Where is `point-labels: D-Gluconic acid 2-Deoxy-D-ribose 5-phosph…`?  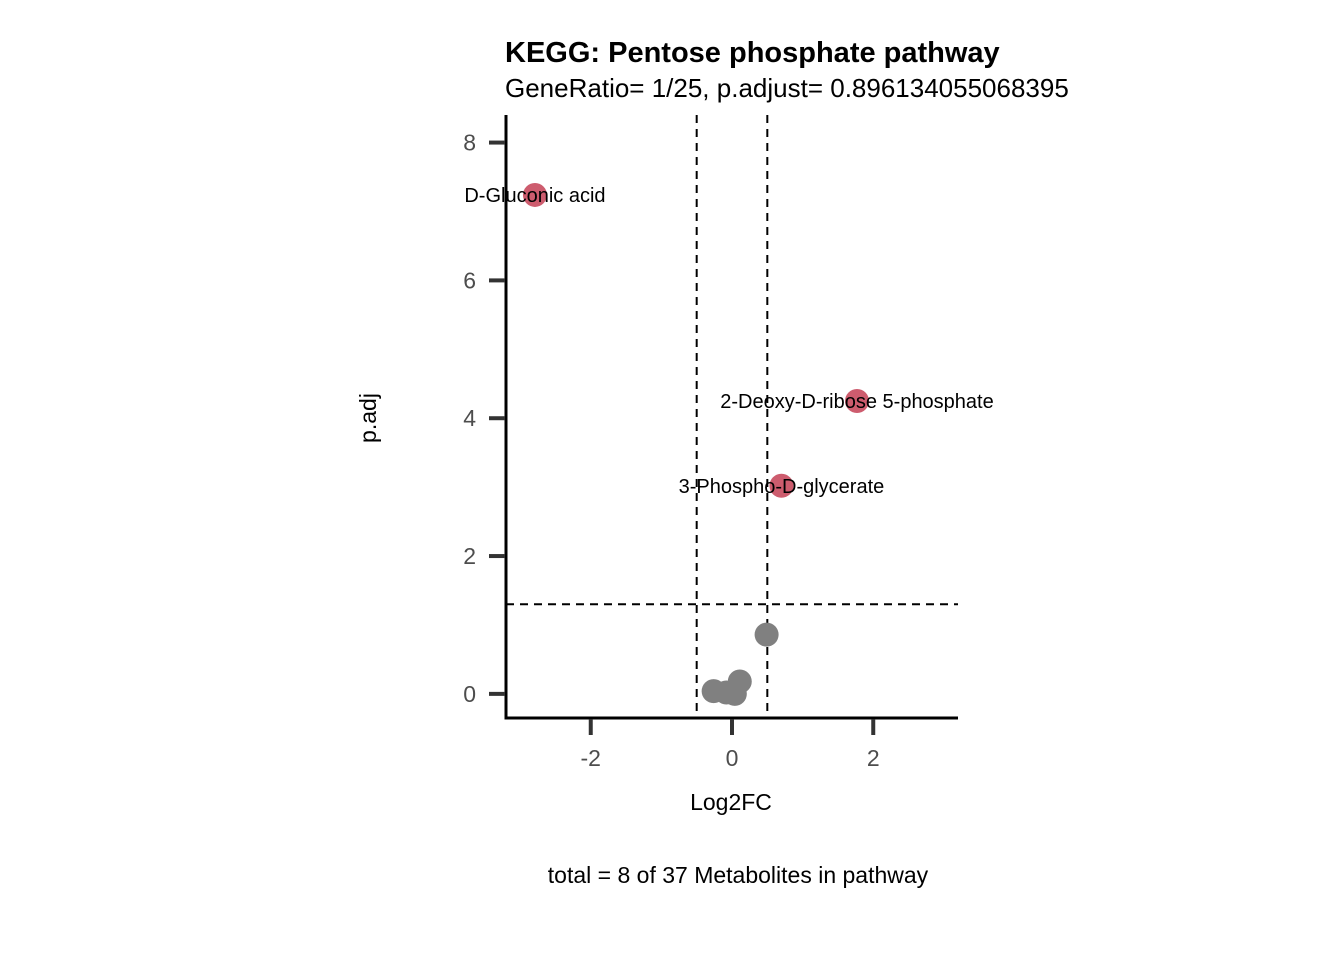 point-labels: D-Gluconic acid 2-Deoxy-D-ribose 5-phosph… is located at coordinates (728, 341).